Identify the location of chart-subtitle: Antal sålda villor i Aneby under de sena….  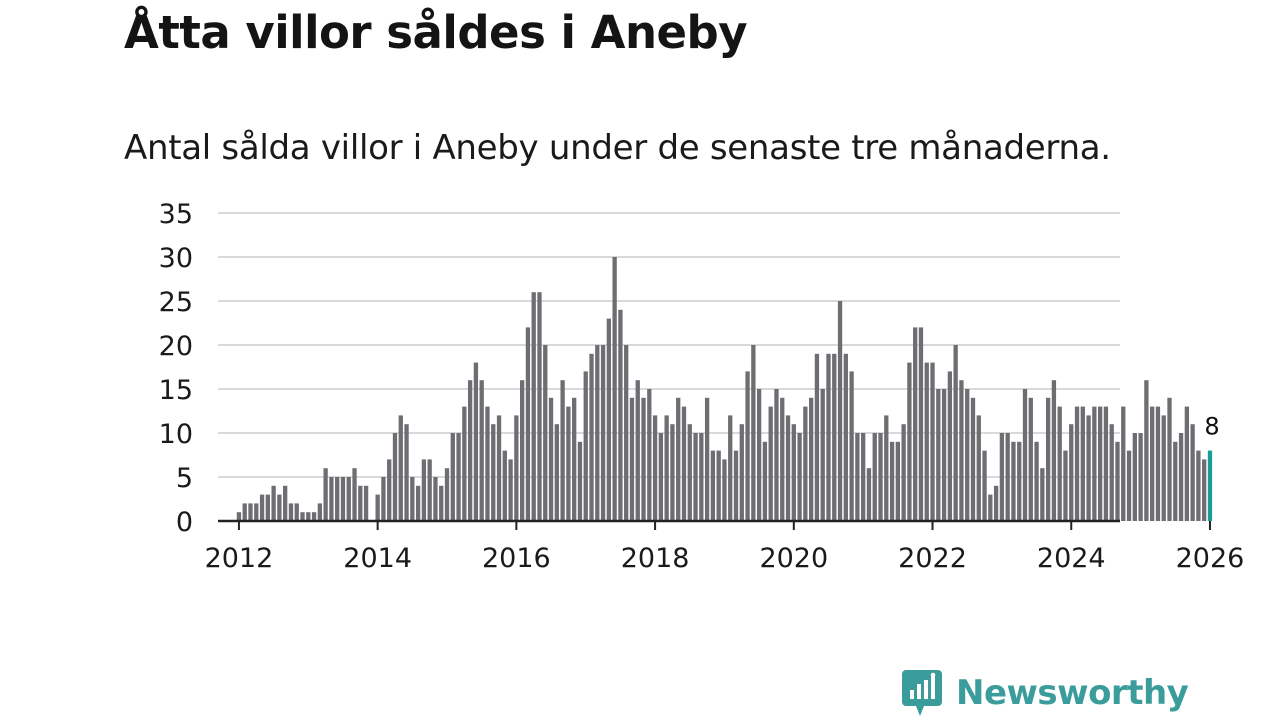
(617, 148).